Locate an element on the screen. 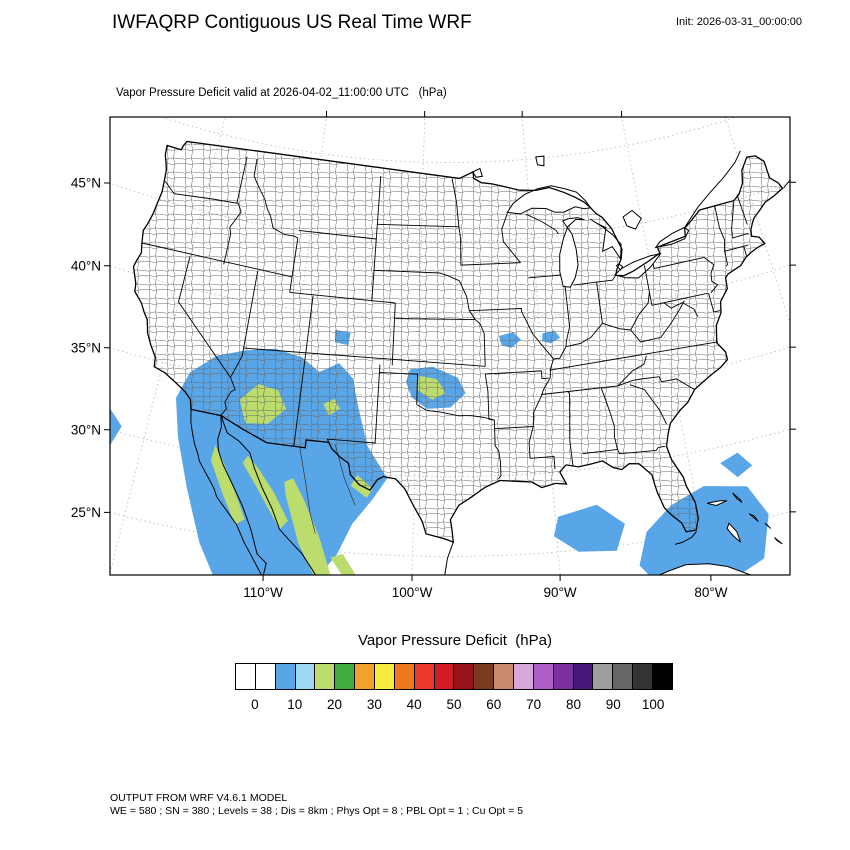 This screenshot has width=850, height=850. colorbar-tick-label: 10 is located at coordinates (295, 704).